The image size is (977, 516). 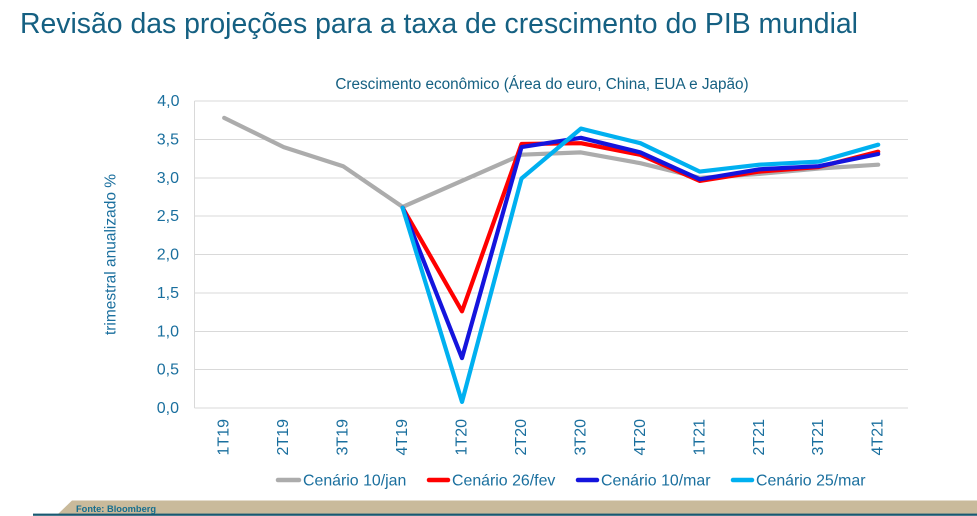 What do you see at coordinates (343, 437) in the screenshot?
I see `svg-text: 3T19` at bounding box center [343, 437].